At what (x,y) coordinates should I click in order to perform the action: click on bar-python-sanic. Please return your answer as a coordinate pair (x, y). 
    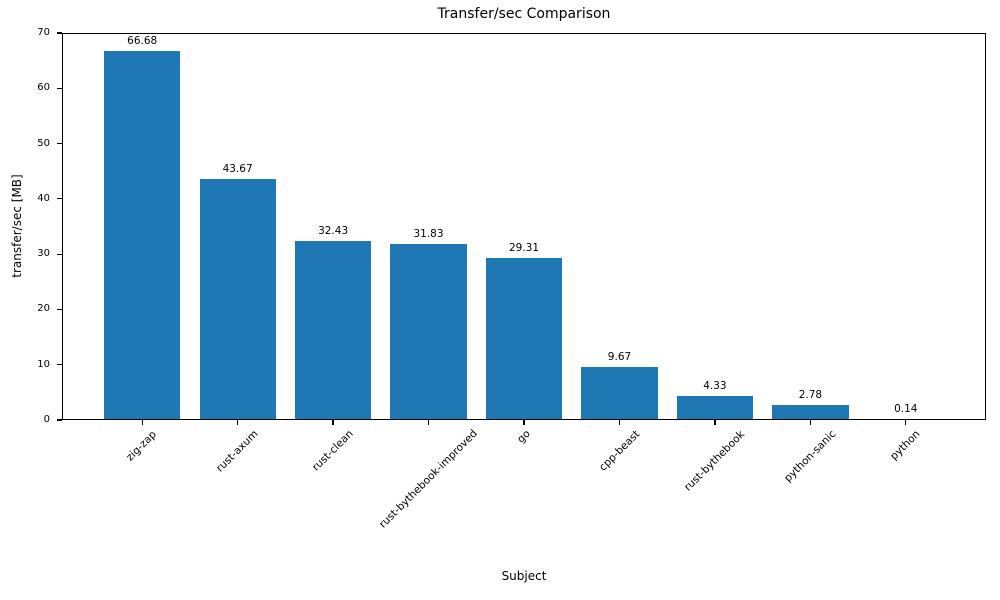
    Looking at the image, I should click on (810, 412).